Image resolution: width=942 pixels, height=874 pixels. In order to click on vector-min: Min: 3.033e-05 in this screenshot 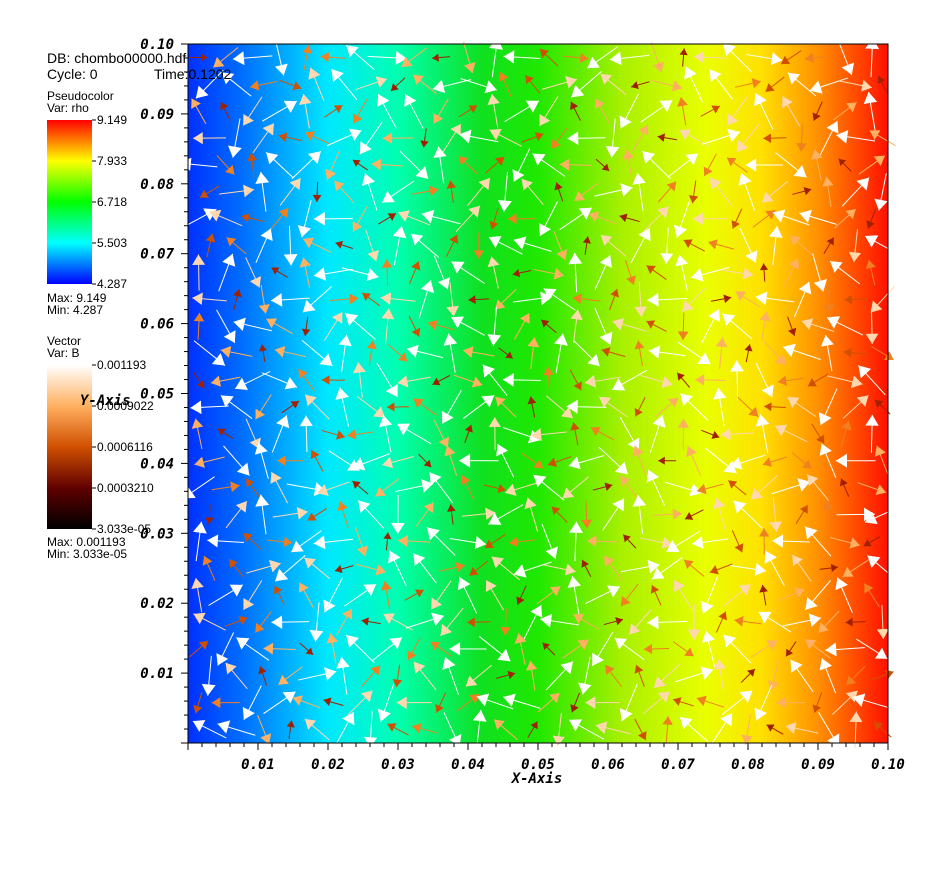, I will do `click(87, 554)`.